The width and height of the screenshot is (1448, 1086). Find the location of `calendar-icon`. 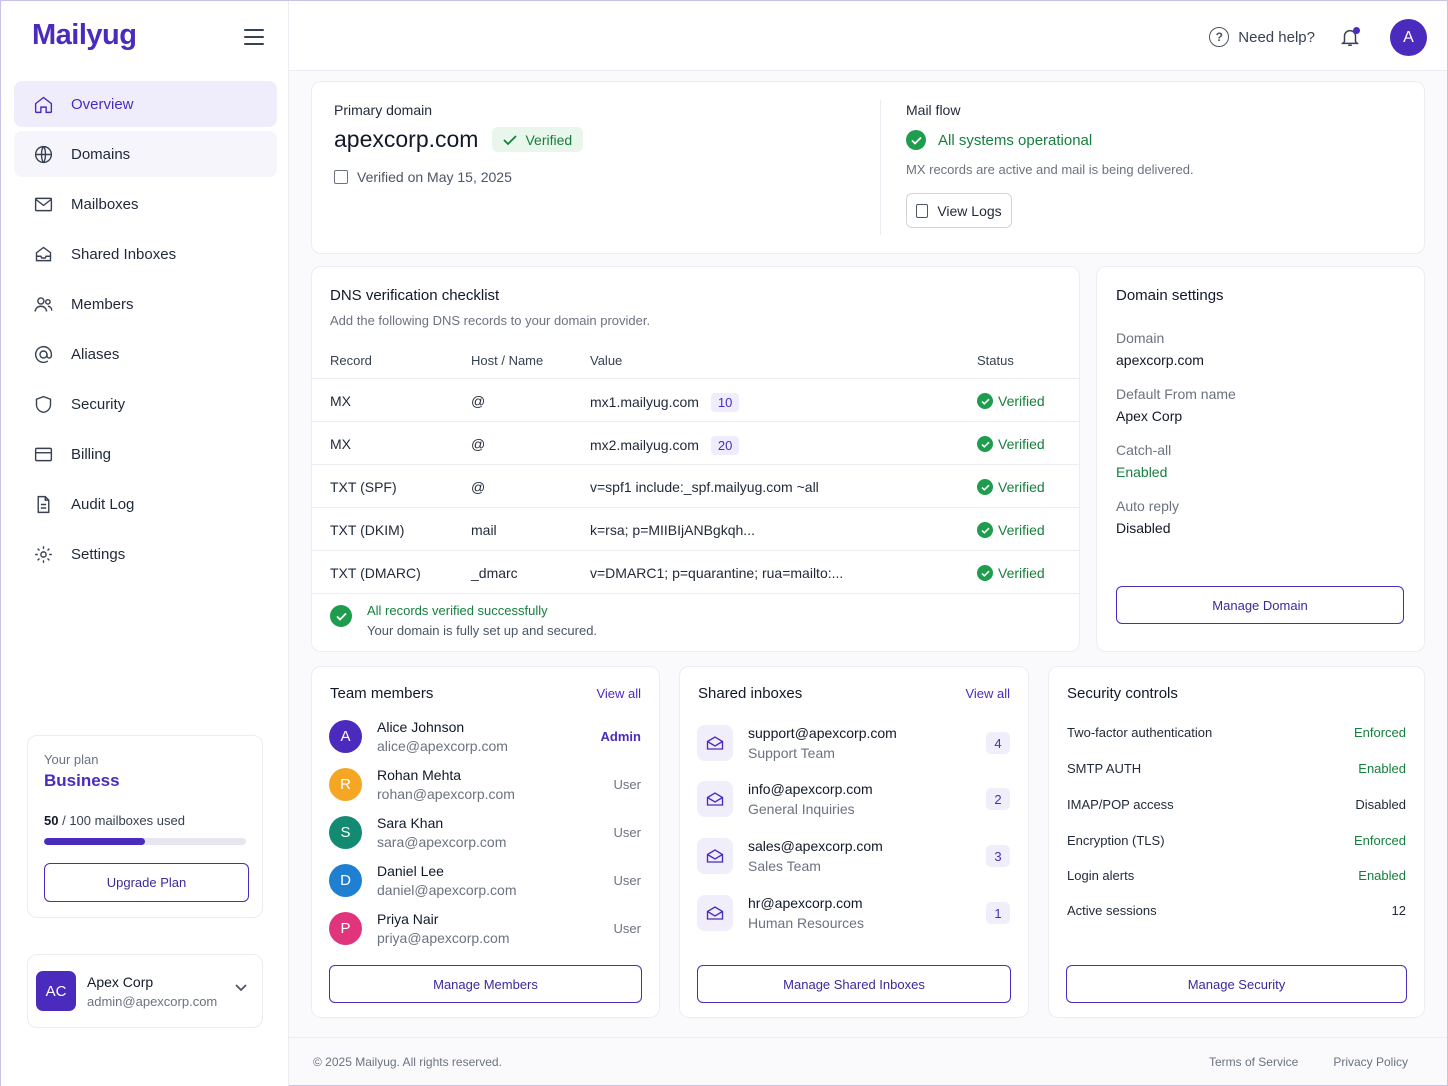

calendar-icon is located at coordinates (341, 177).